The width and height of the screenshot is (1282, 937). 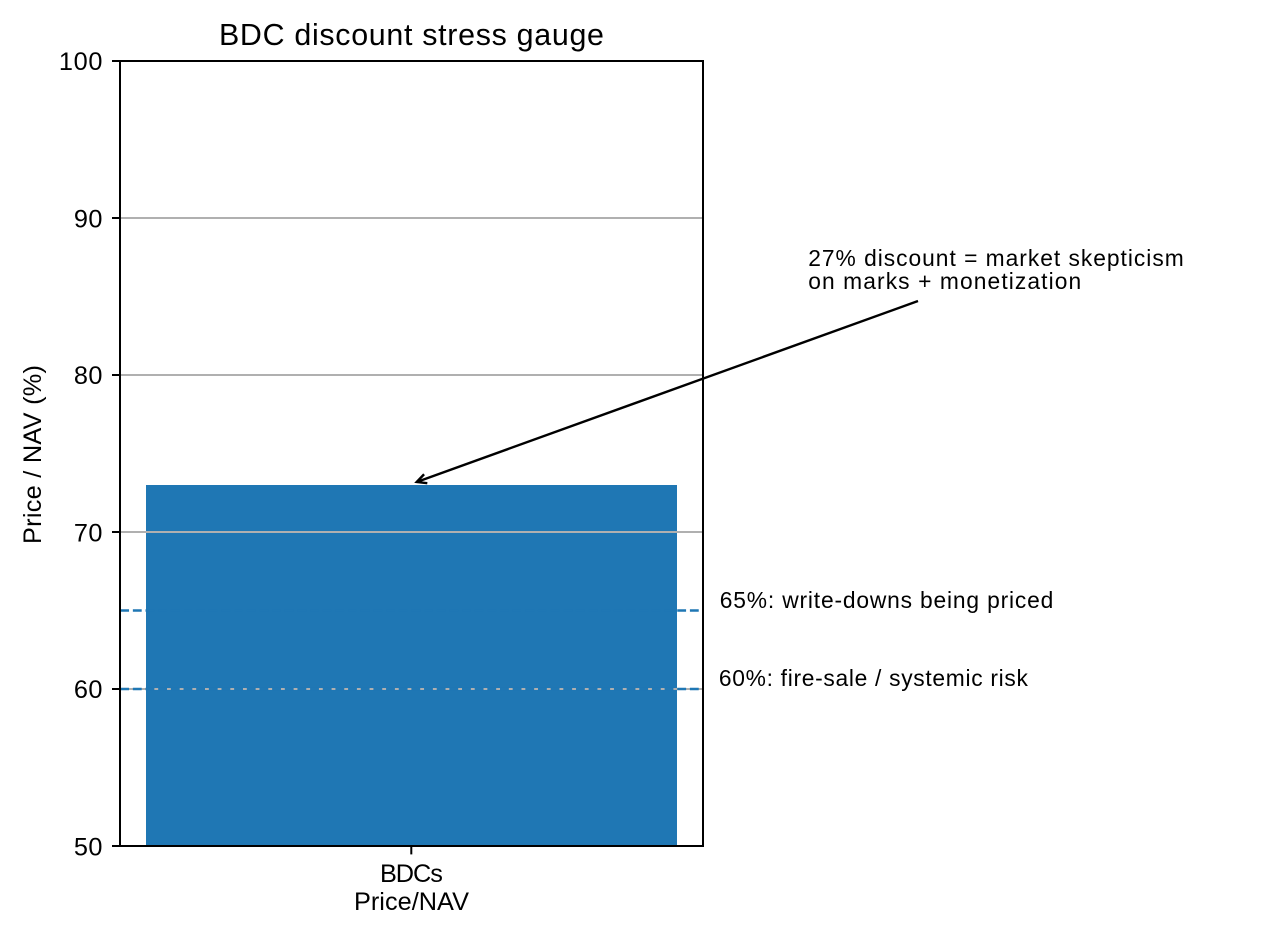 What do you see at coordinates (88, 848) in the screenshot?
I see `svg-text: 50` at bounding box center [88, 848].